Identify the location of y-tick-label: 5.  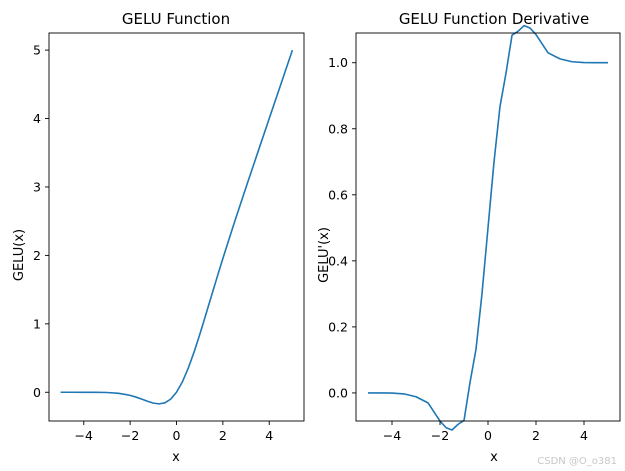
(37, 50).